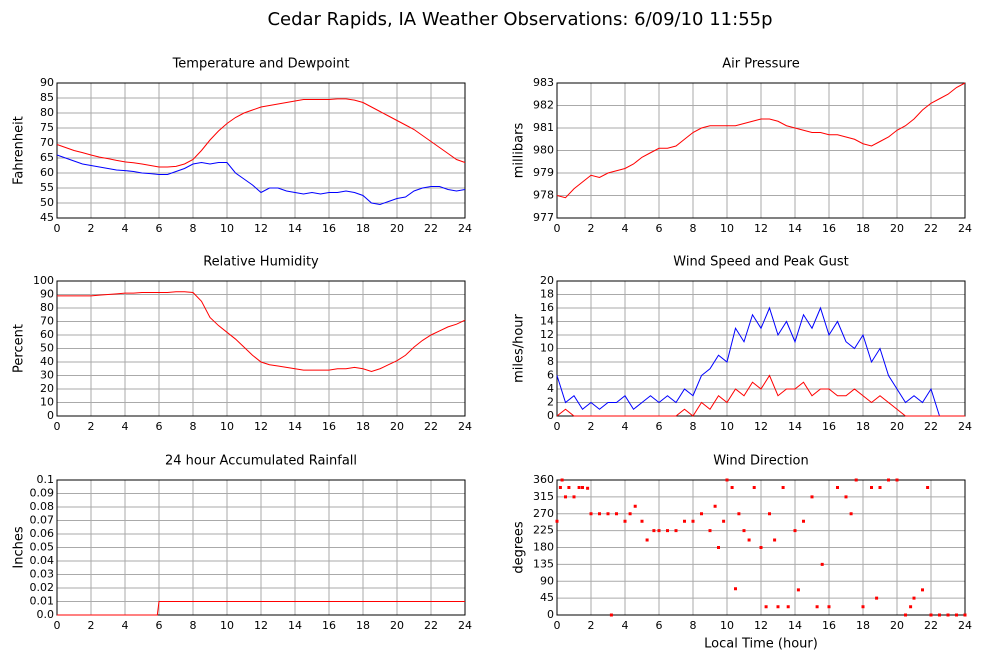  I want to click on y-tick-label: 16, so click(547, 307).